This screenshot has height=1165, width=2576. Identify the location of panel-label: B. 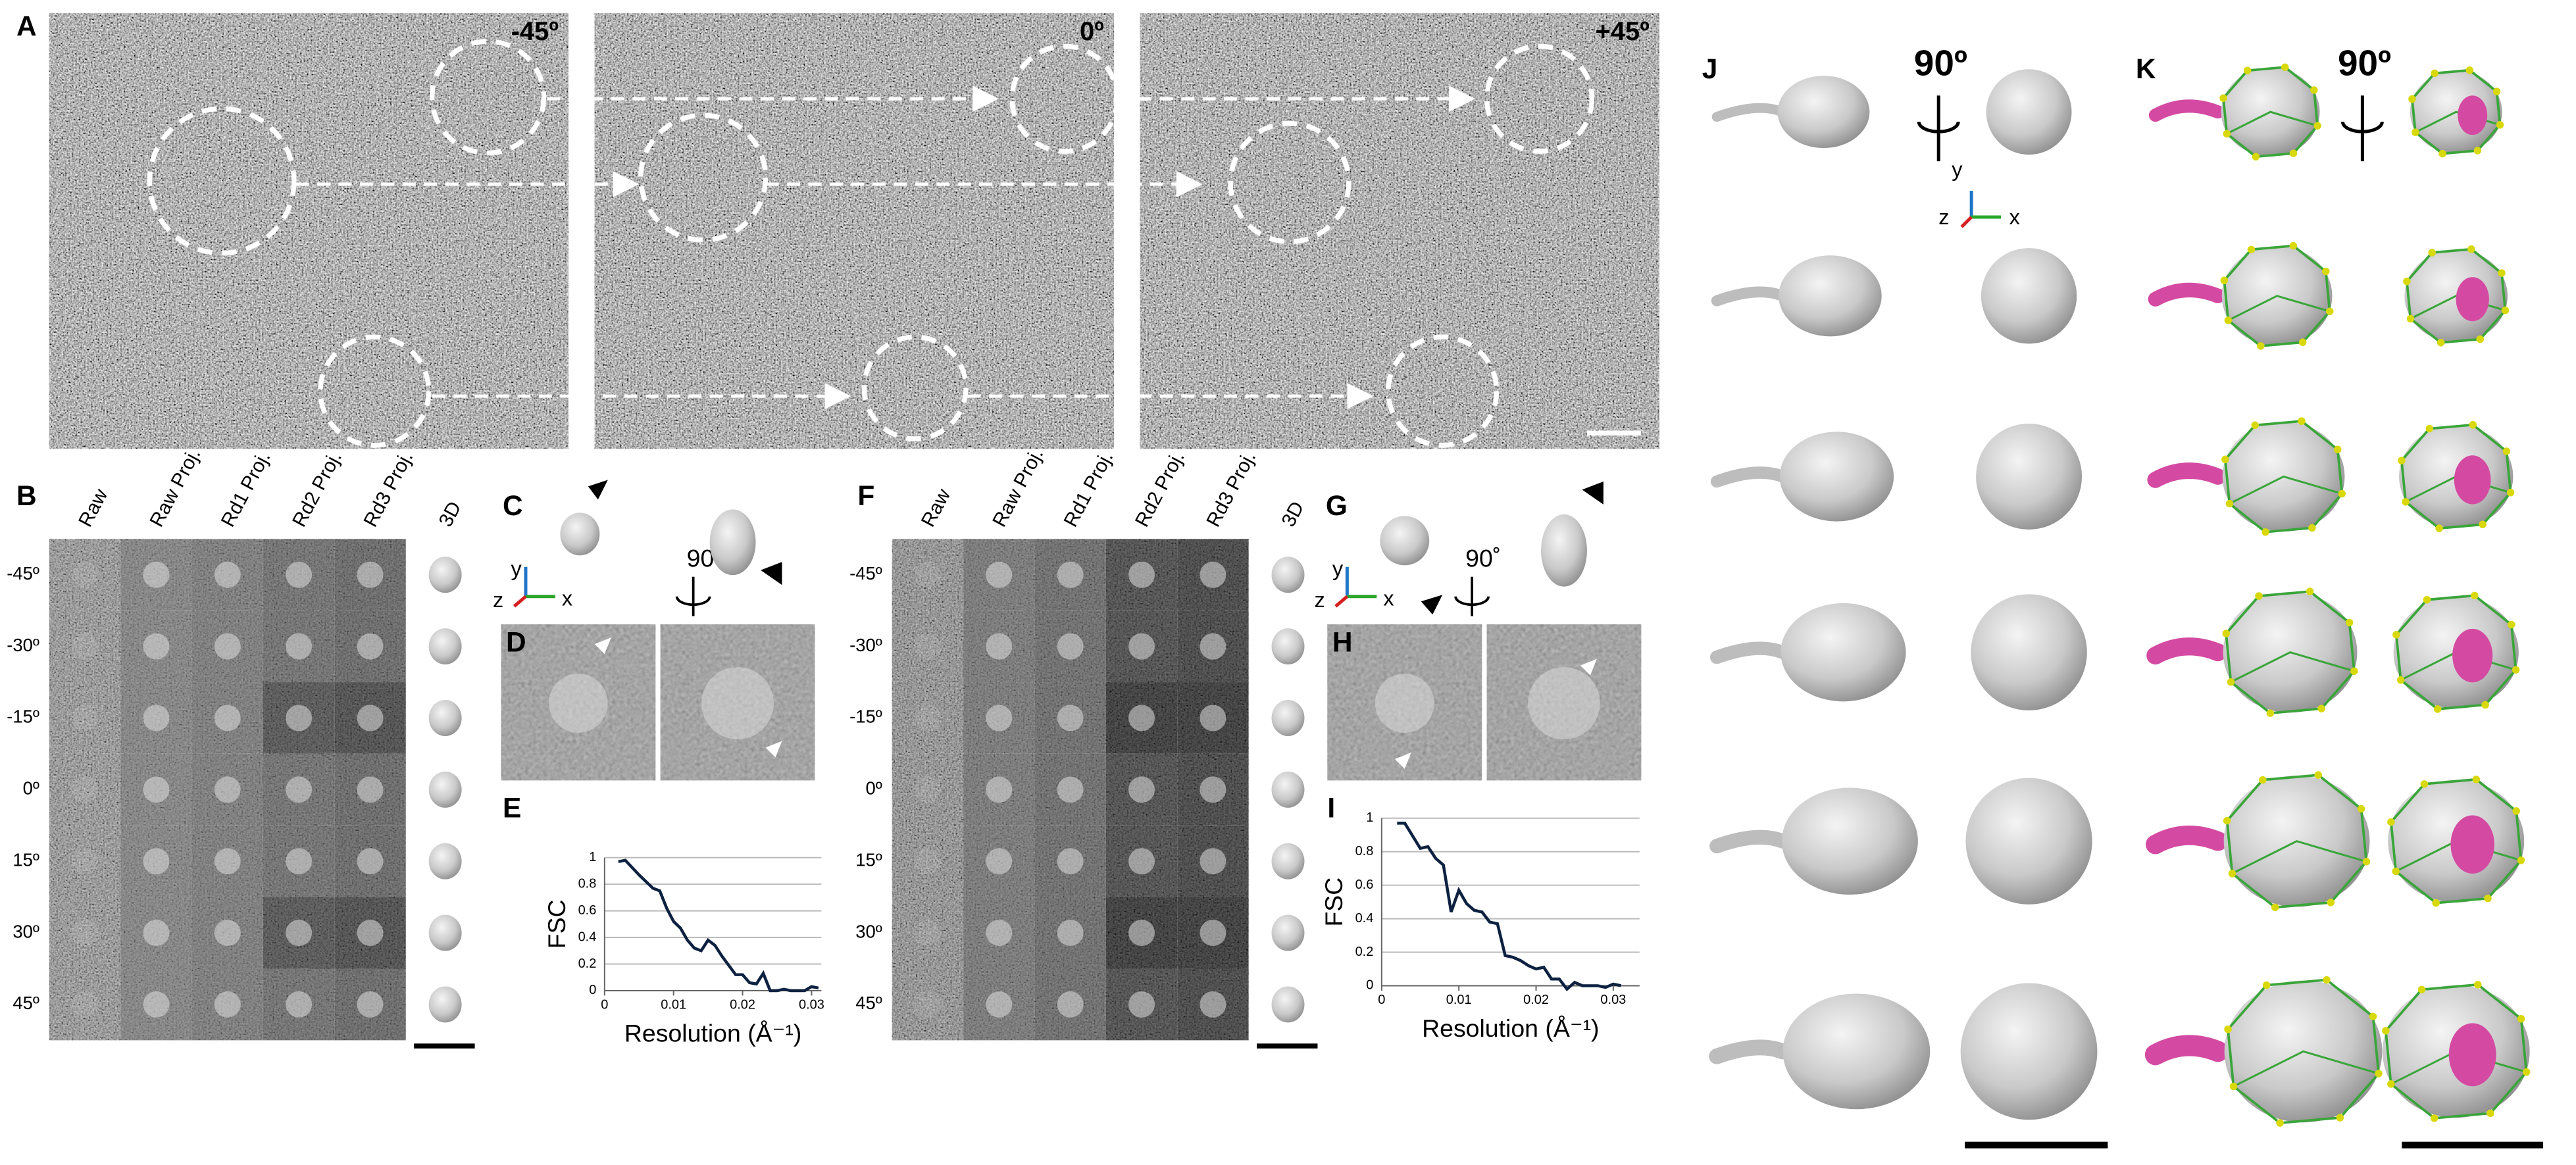
(26, 495).